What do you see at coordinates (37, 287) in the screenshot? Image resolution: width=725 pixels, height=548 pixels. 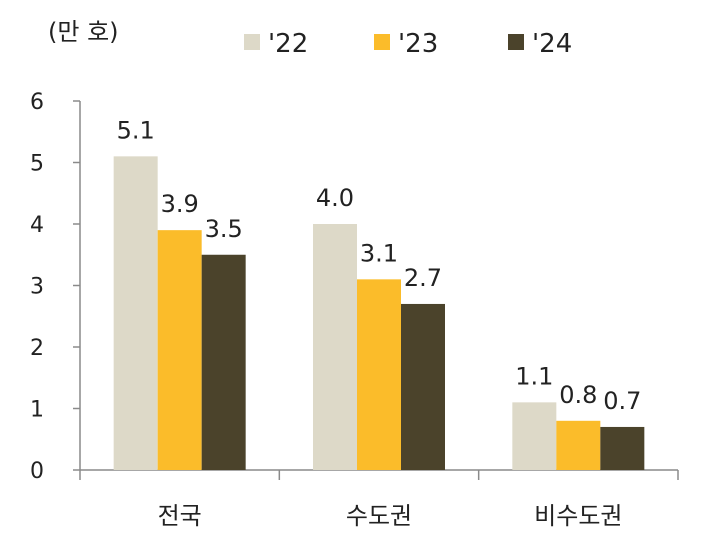 I see `y-tick-label: 3` at bounding box center [37, 287].